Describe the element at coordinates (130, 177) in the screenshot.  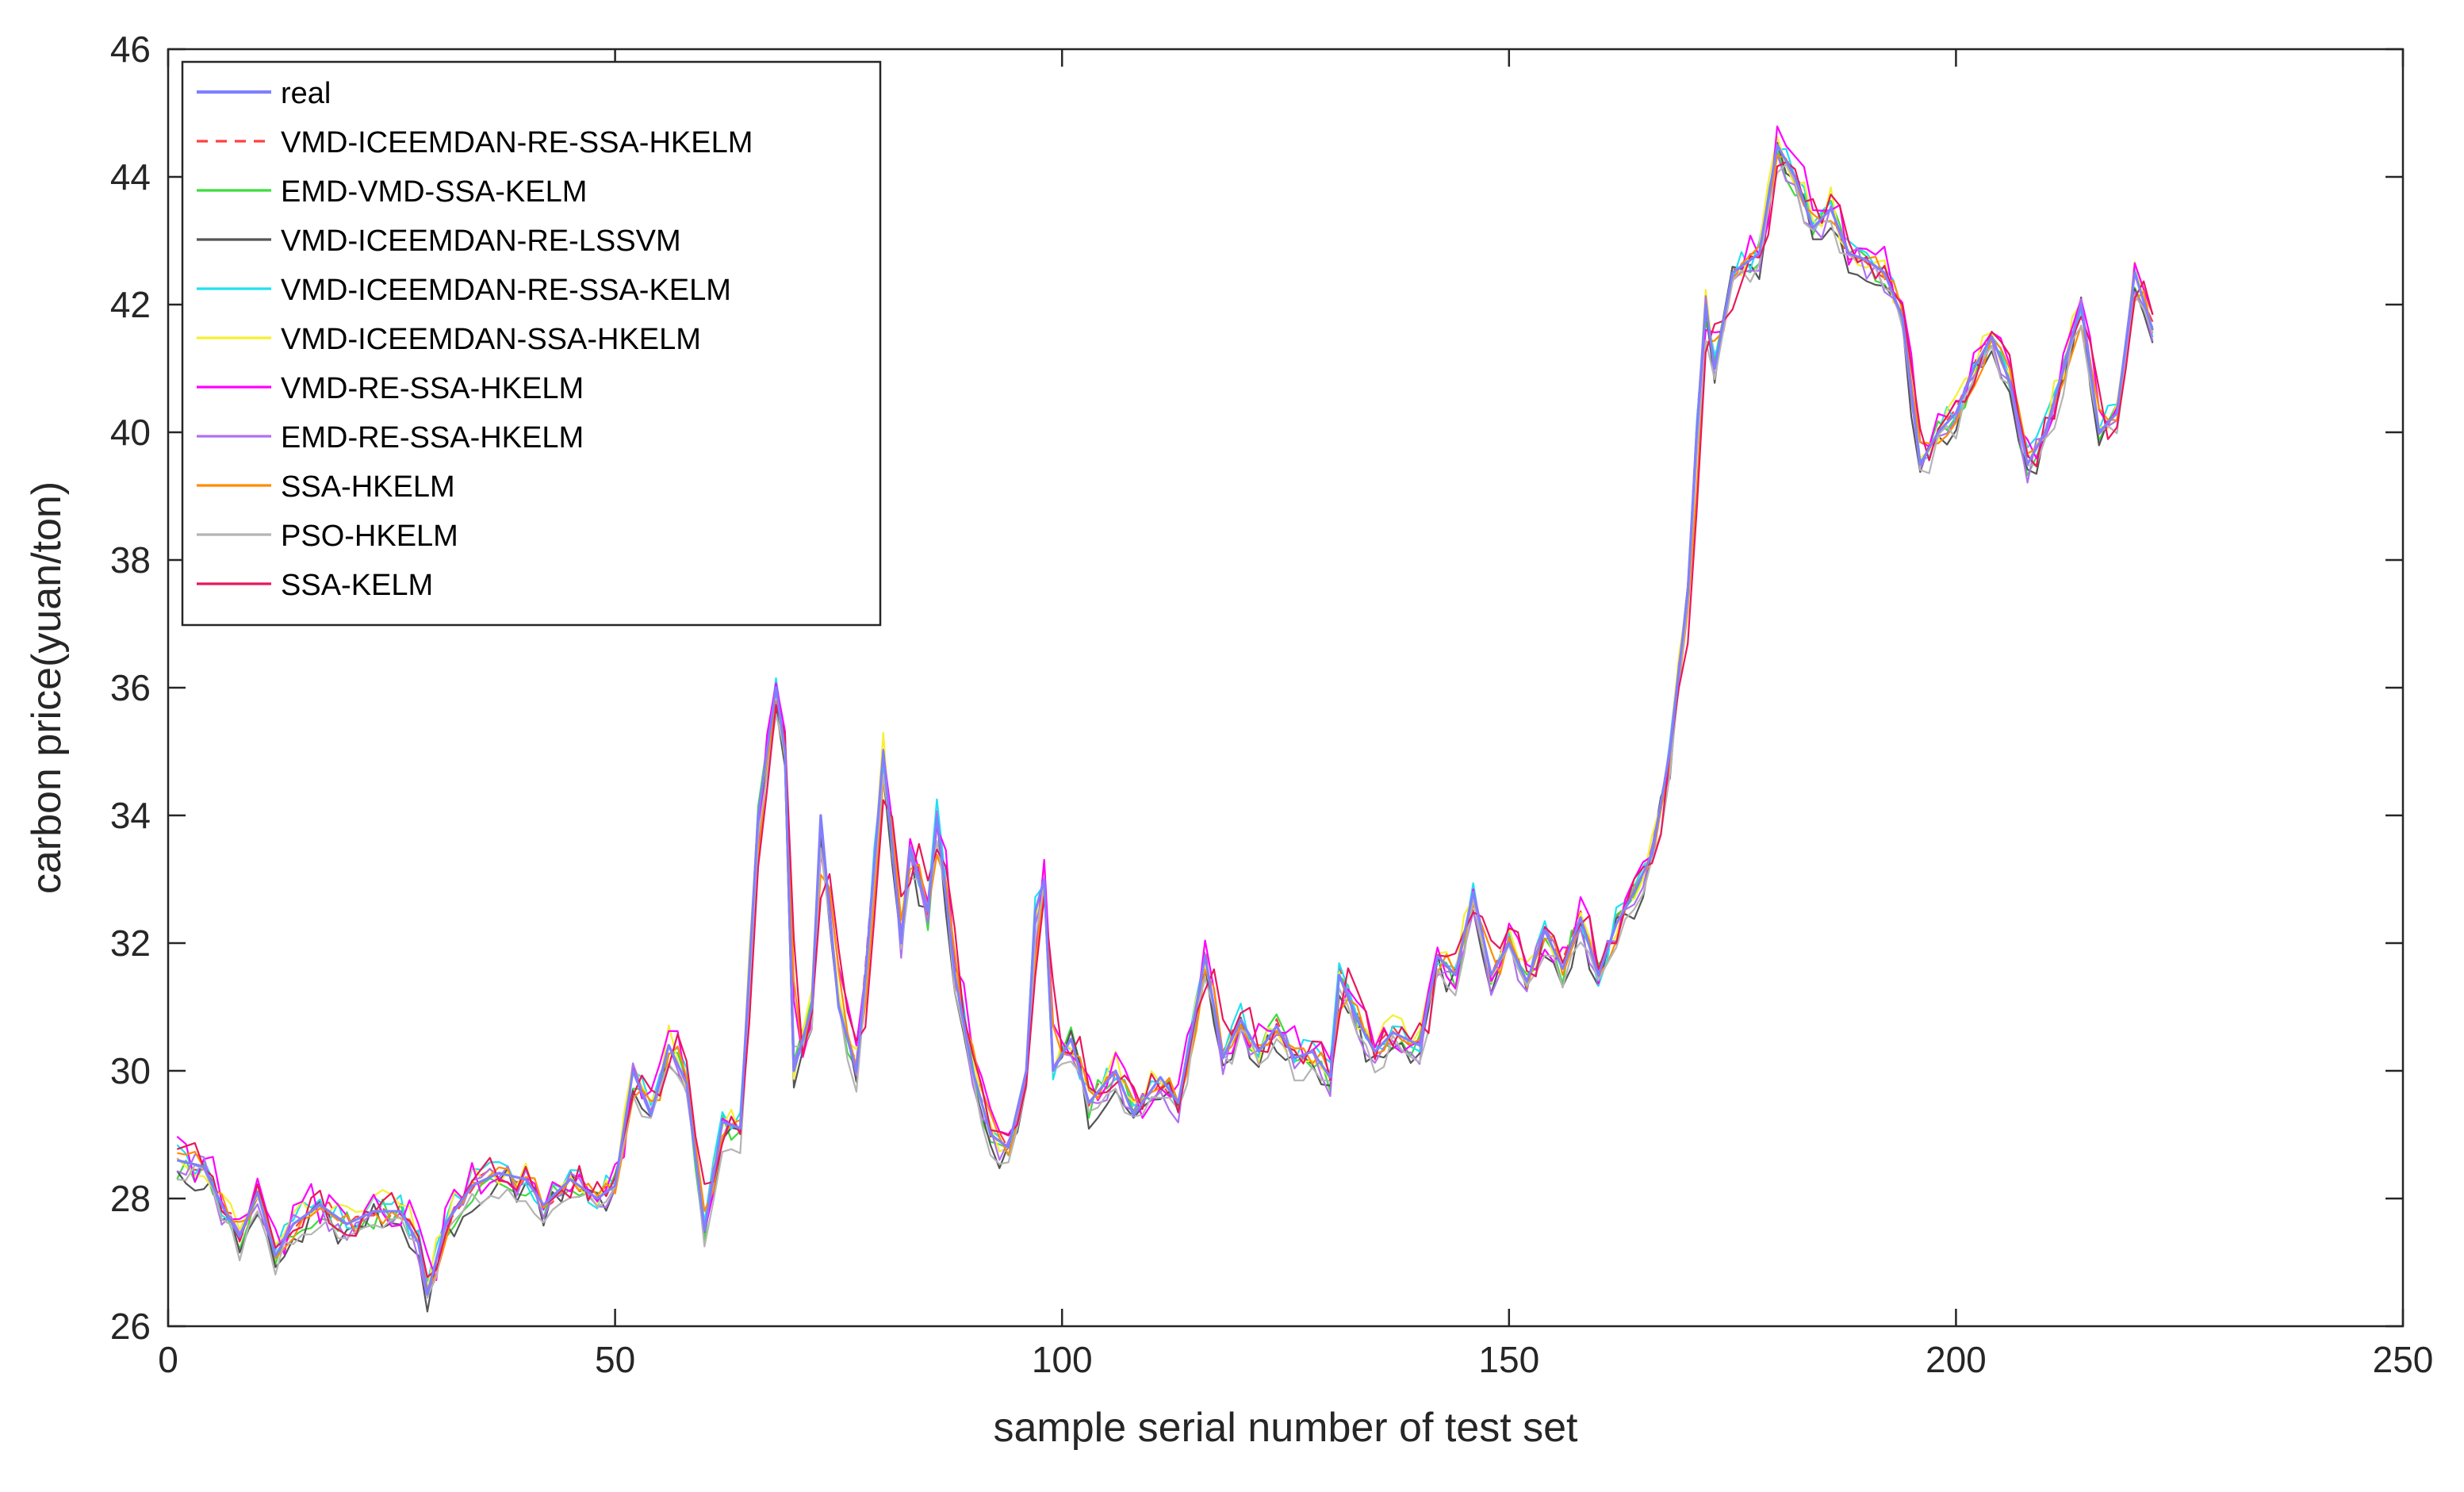
I see `y-tick-label: 44` at that location.